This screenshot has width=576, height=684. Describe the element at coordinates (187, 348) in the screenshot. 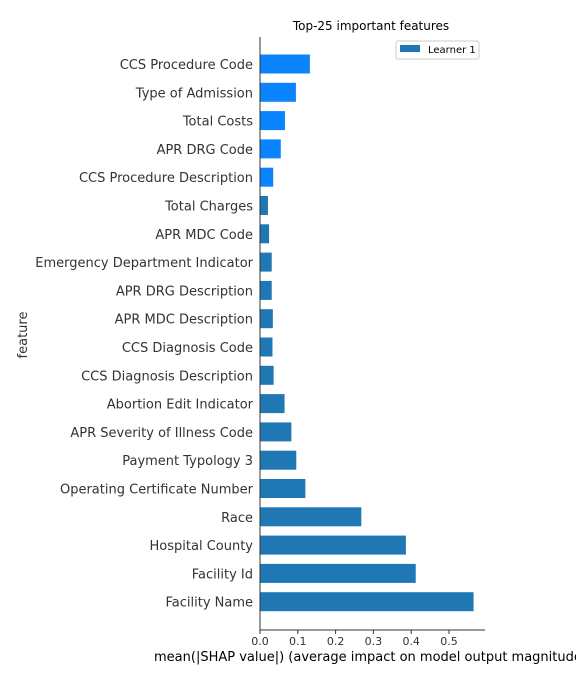

I see `feature-label: CCS Diagnosis Code` at that location.